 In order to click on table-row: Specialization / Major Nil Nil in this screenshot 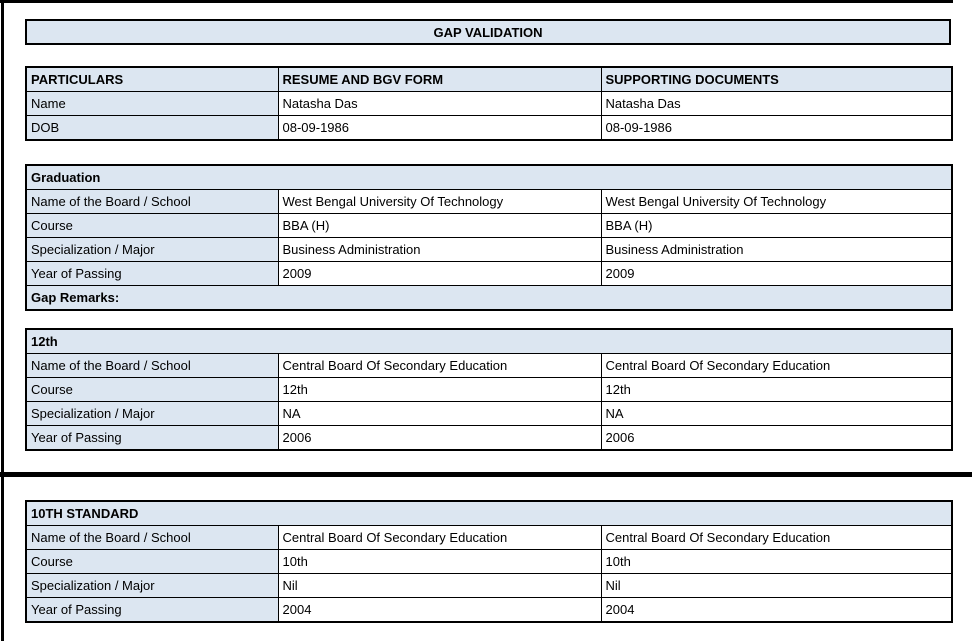, I will do `click(489, 585)`.